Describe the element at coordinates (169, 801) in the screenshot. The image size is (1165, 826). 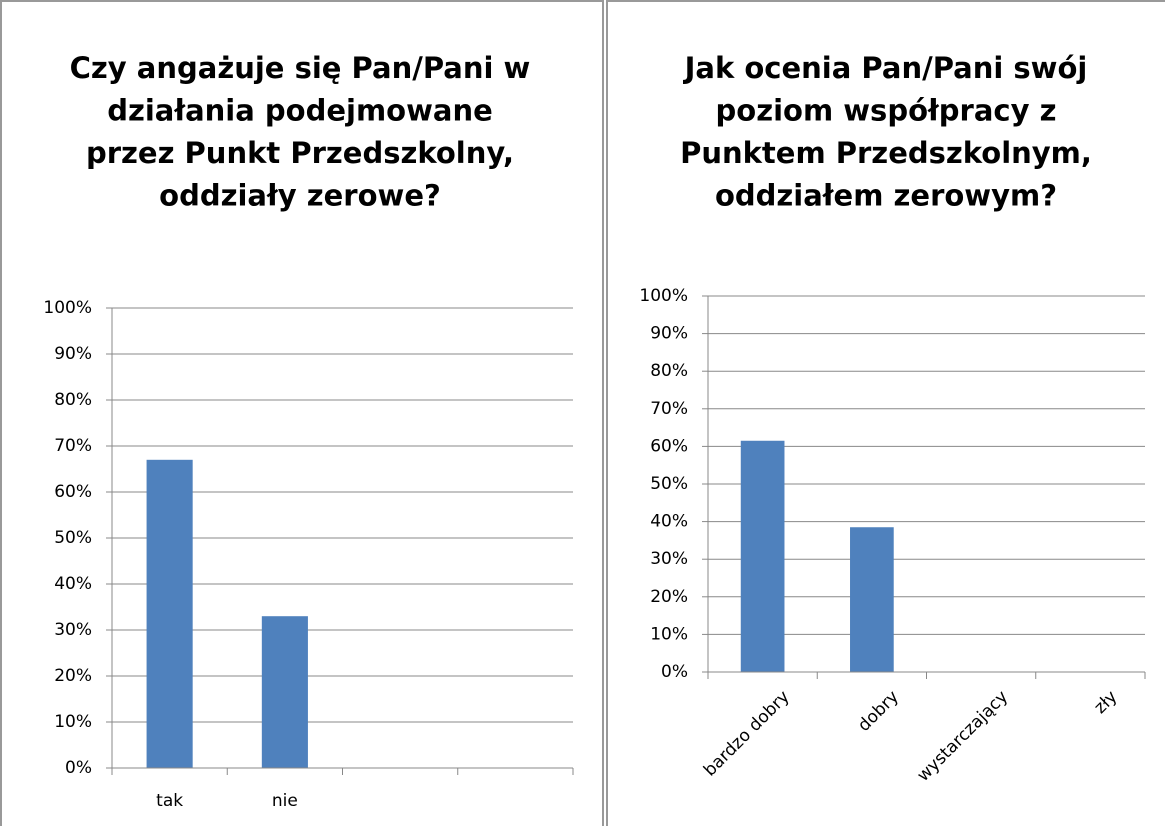
I see `x-tick-label: tak` at that location.